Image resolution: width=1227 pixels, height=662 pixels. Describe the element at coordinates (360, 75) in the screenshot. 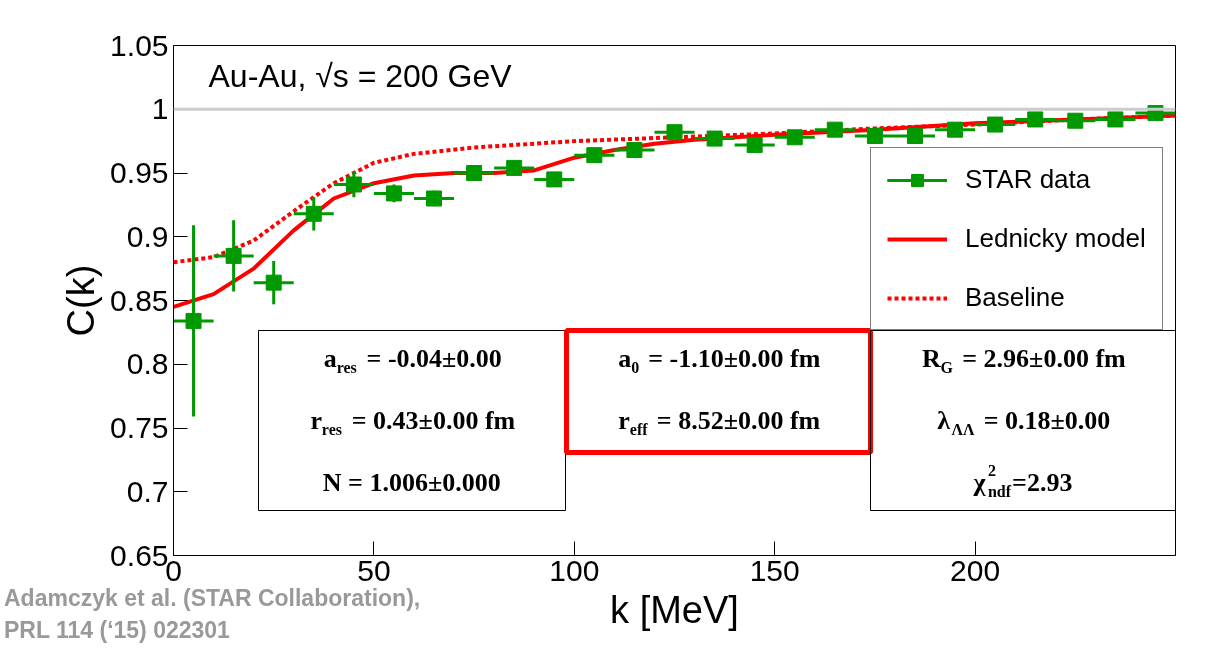

I see `chart-title: Au-Au, √s = 200 GeV` at that location.